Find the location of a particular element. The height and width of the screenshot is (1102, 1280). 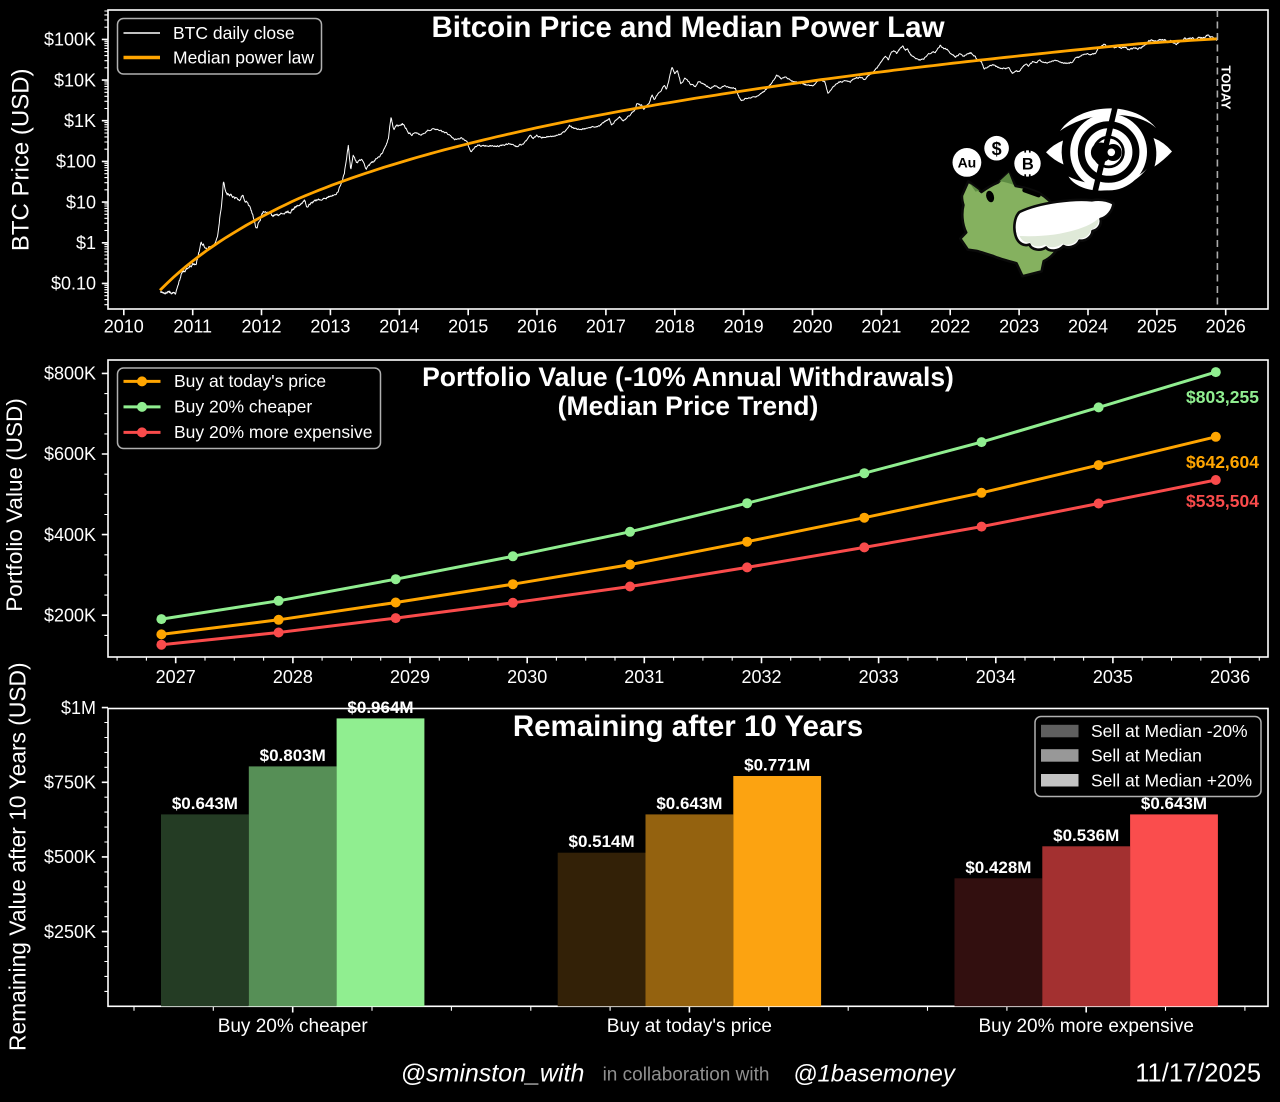

svg-text: $0.514M is located at coordinates (602, 841).